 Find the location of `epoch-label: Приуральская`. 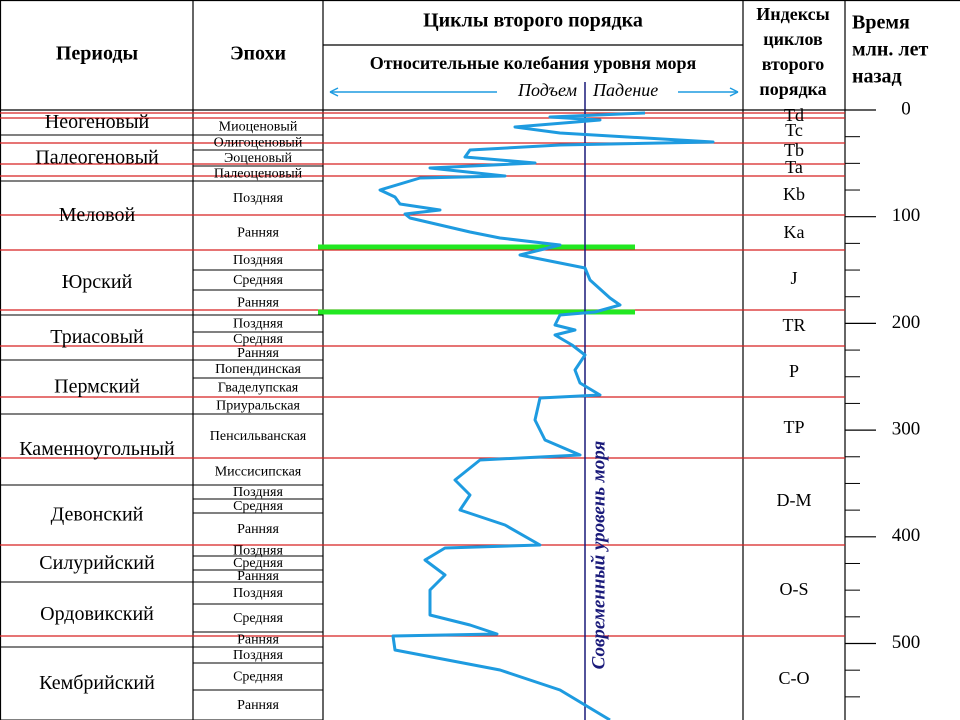

epoch-label: Приуральская is located at coordinates (258, 406).